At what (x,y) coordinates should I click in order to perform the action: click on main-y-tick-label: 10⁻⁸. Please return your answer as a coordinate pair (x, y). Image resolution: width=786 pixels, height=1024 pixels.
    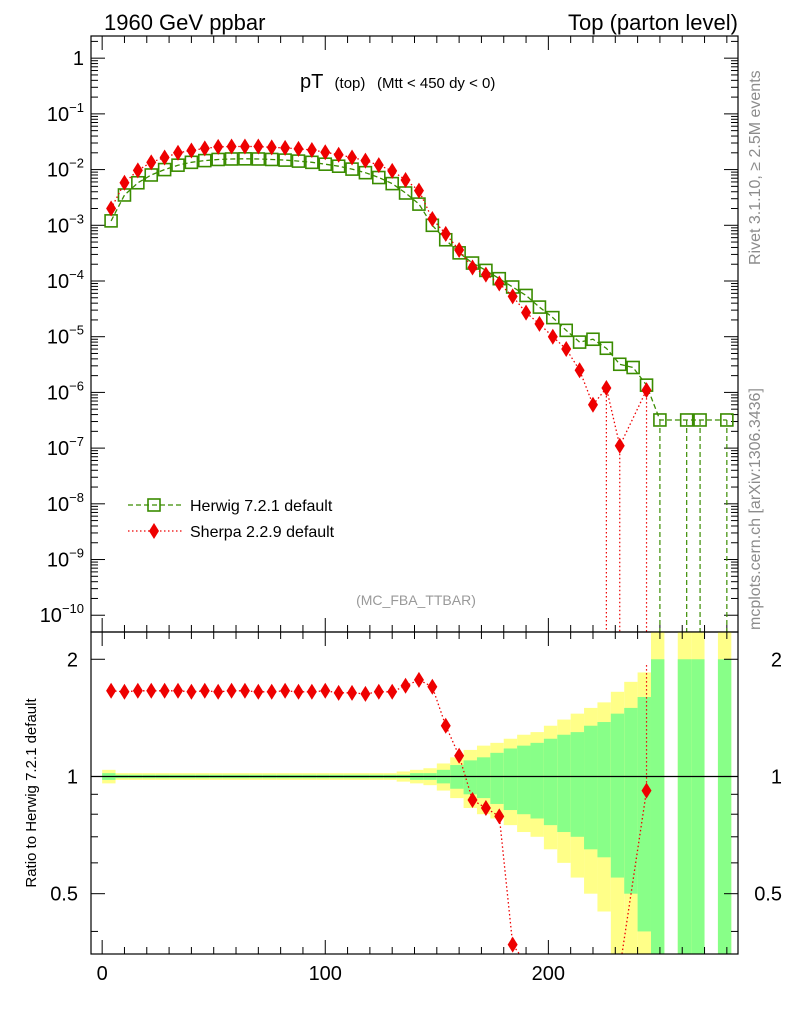
    Looking at the image, I should click on (65, 503).